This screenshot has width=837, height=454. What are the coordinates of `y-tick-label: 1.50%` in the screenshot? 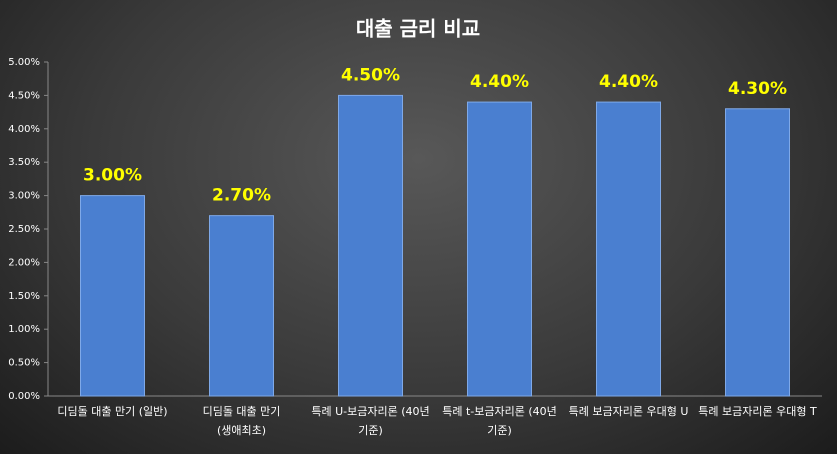 It's located at (24, 296).